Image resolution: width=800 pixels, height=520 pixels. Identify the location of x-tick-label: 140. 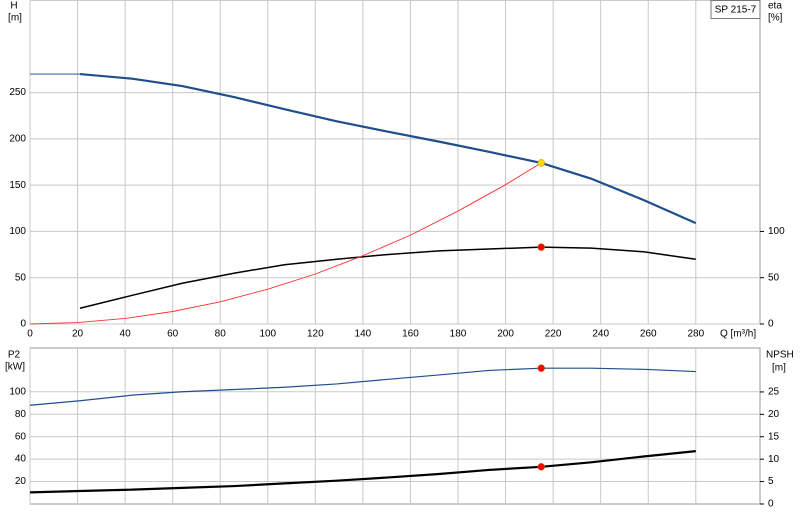
(363, 334).